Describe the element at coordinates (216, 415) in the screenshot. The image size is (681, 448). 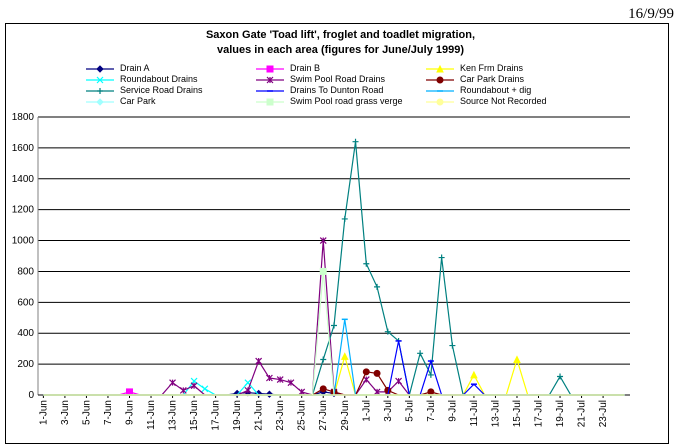
I see `x-tick-label: 17-Jun` at that location.